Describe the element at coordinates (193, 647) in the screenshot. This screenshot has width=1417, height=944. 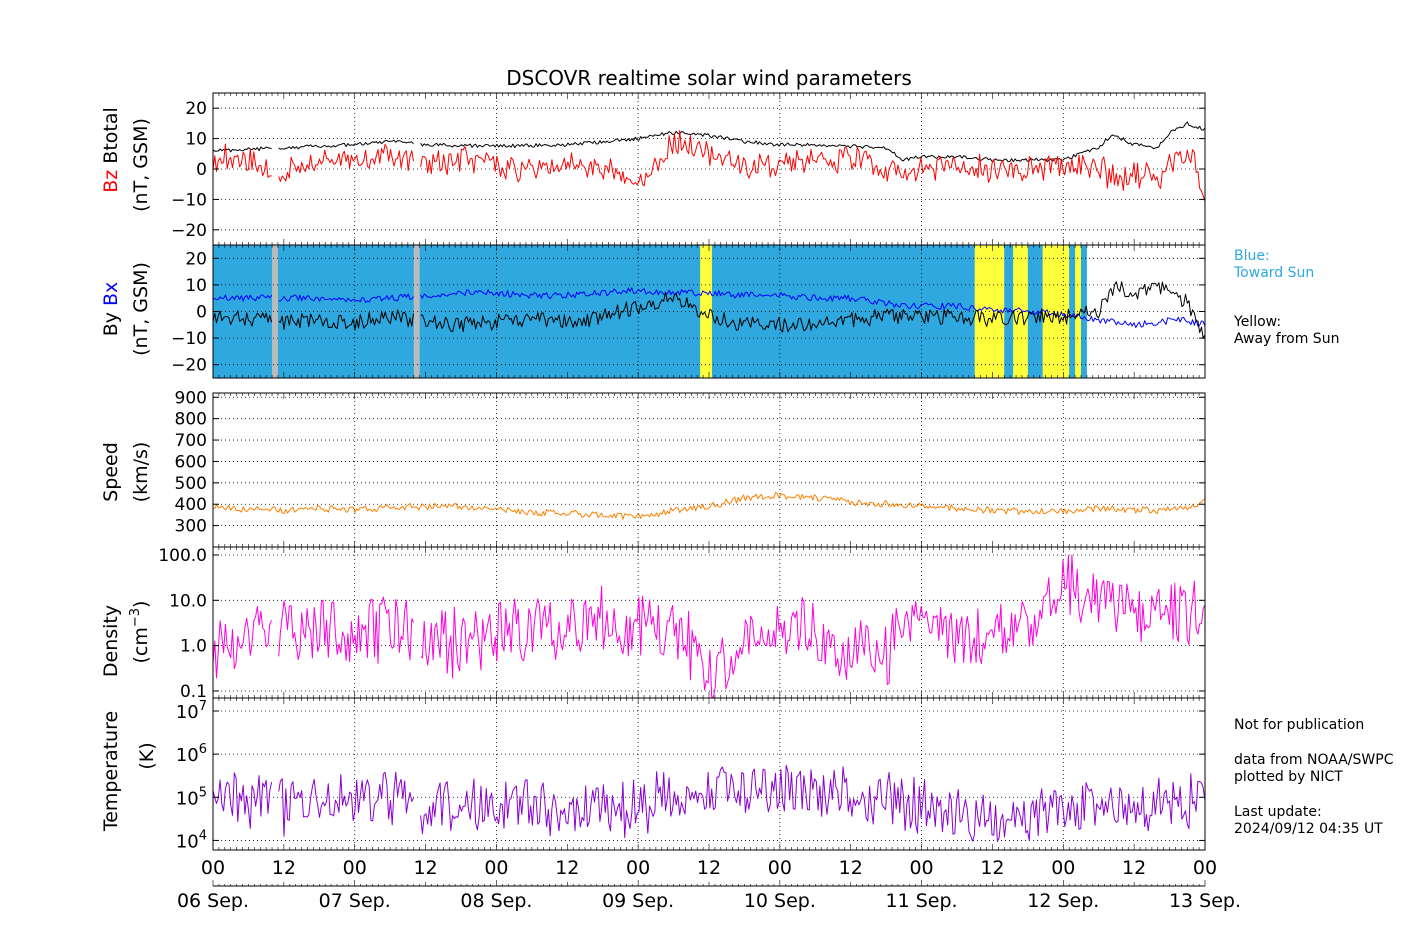
I see `tick-label-y: 1.0` at that location.